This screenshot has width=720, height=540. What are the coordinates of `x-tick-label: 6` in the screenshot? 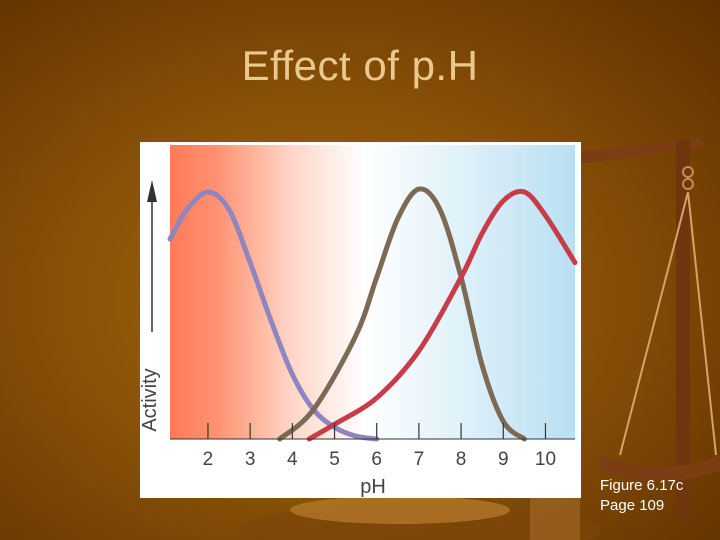 It's located at (376, 459).